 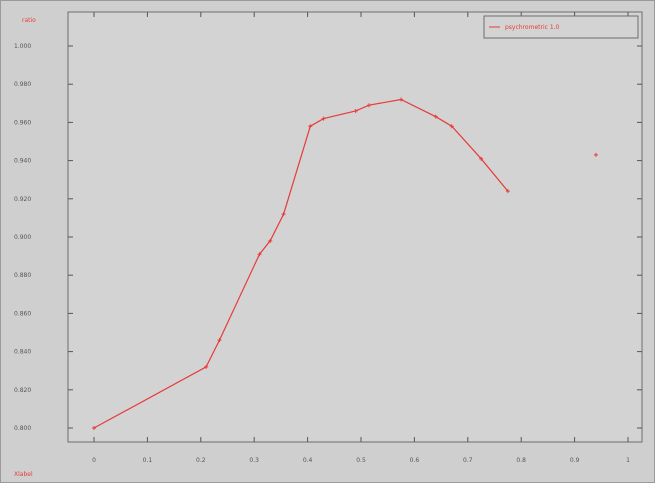 What do you see at coordinates (201, 460) in the screenshot?
I see `x-tick-label: 0.2` at bounding box center [201, 460].